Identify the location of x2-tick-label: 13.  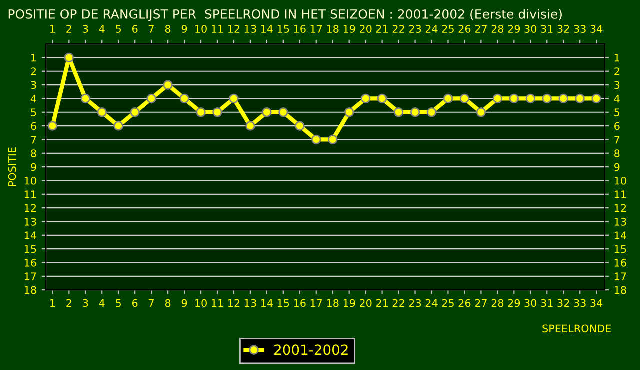
(250, 29).